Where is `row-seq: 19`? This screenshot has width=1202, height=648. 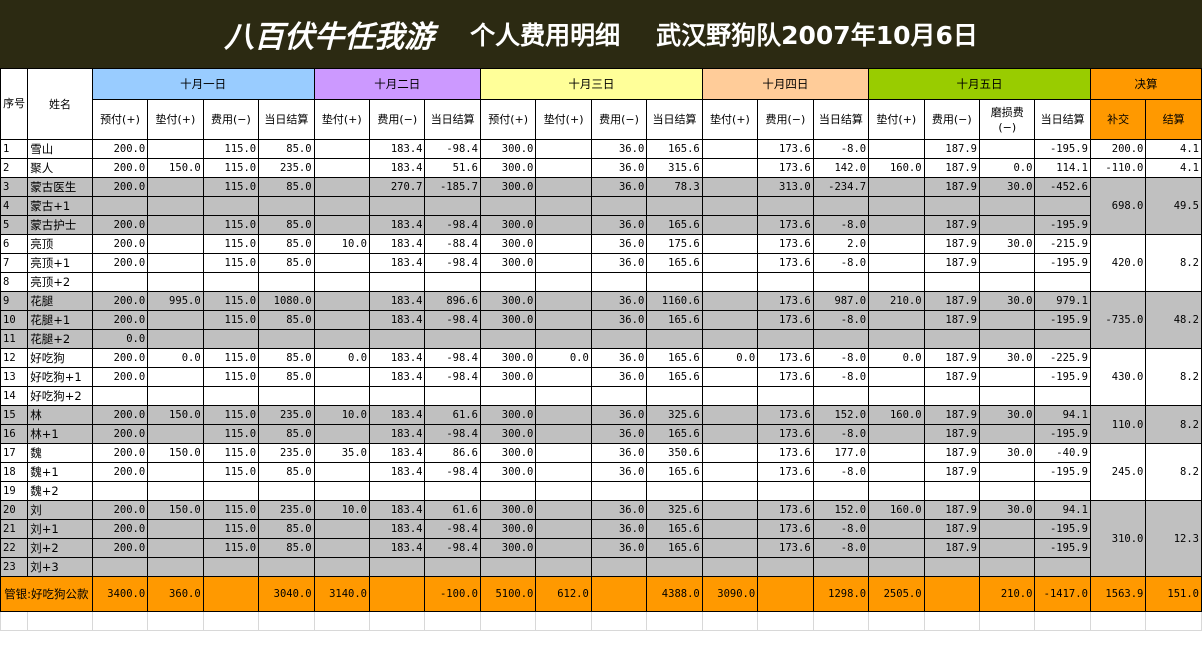
row-seq: 19 is located at coordinates (14, 491).